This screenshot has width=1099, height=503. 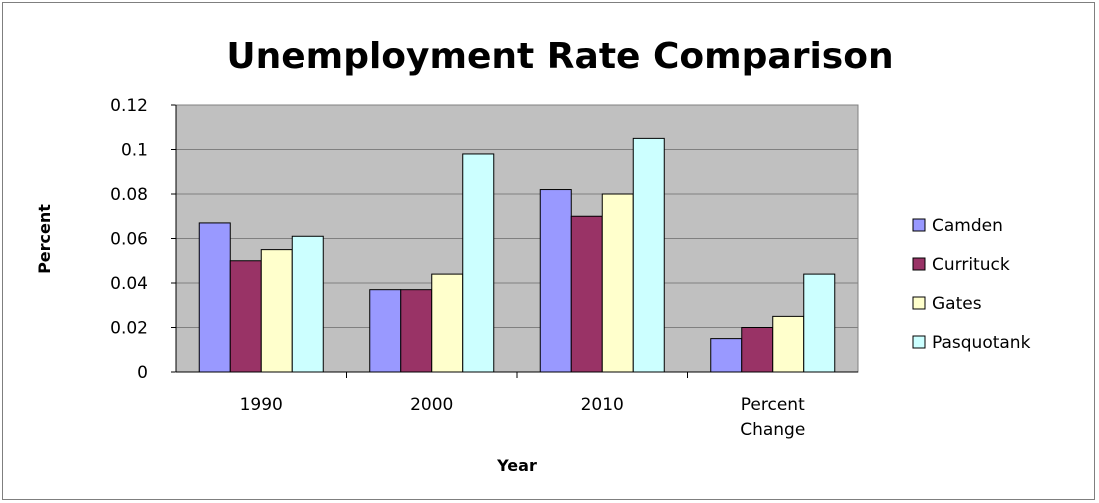 What do you see at coordinates (919, 303) in the screenshot?
I see `legend-swatch-gates` at bounding box center [919, 303].